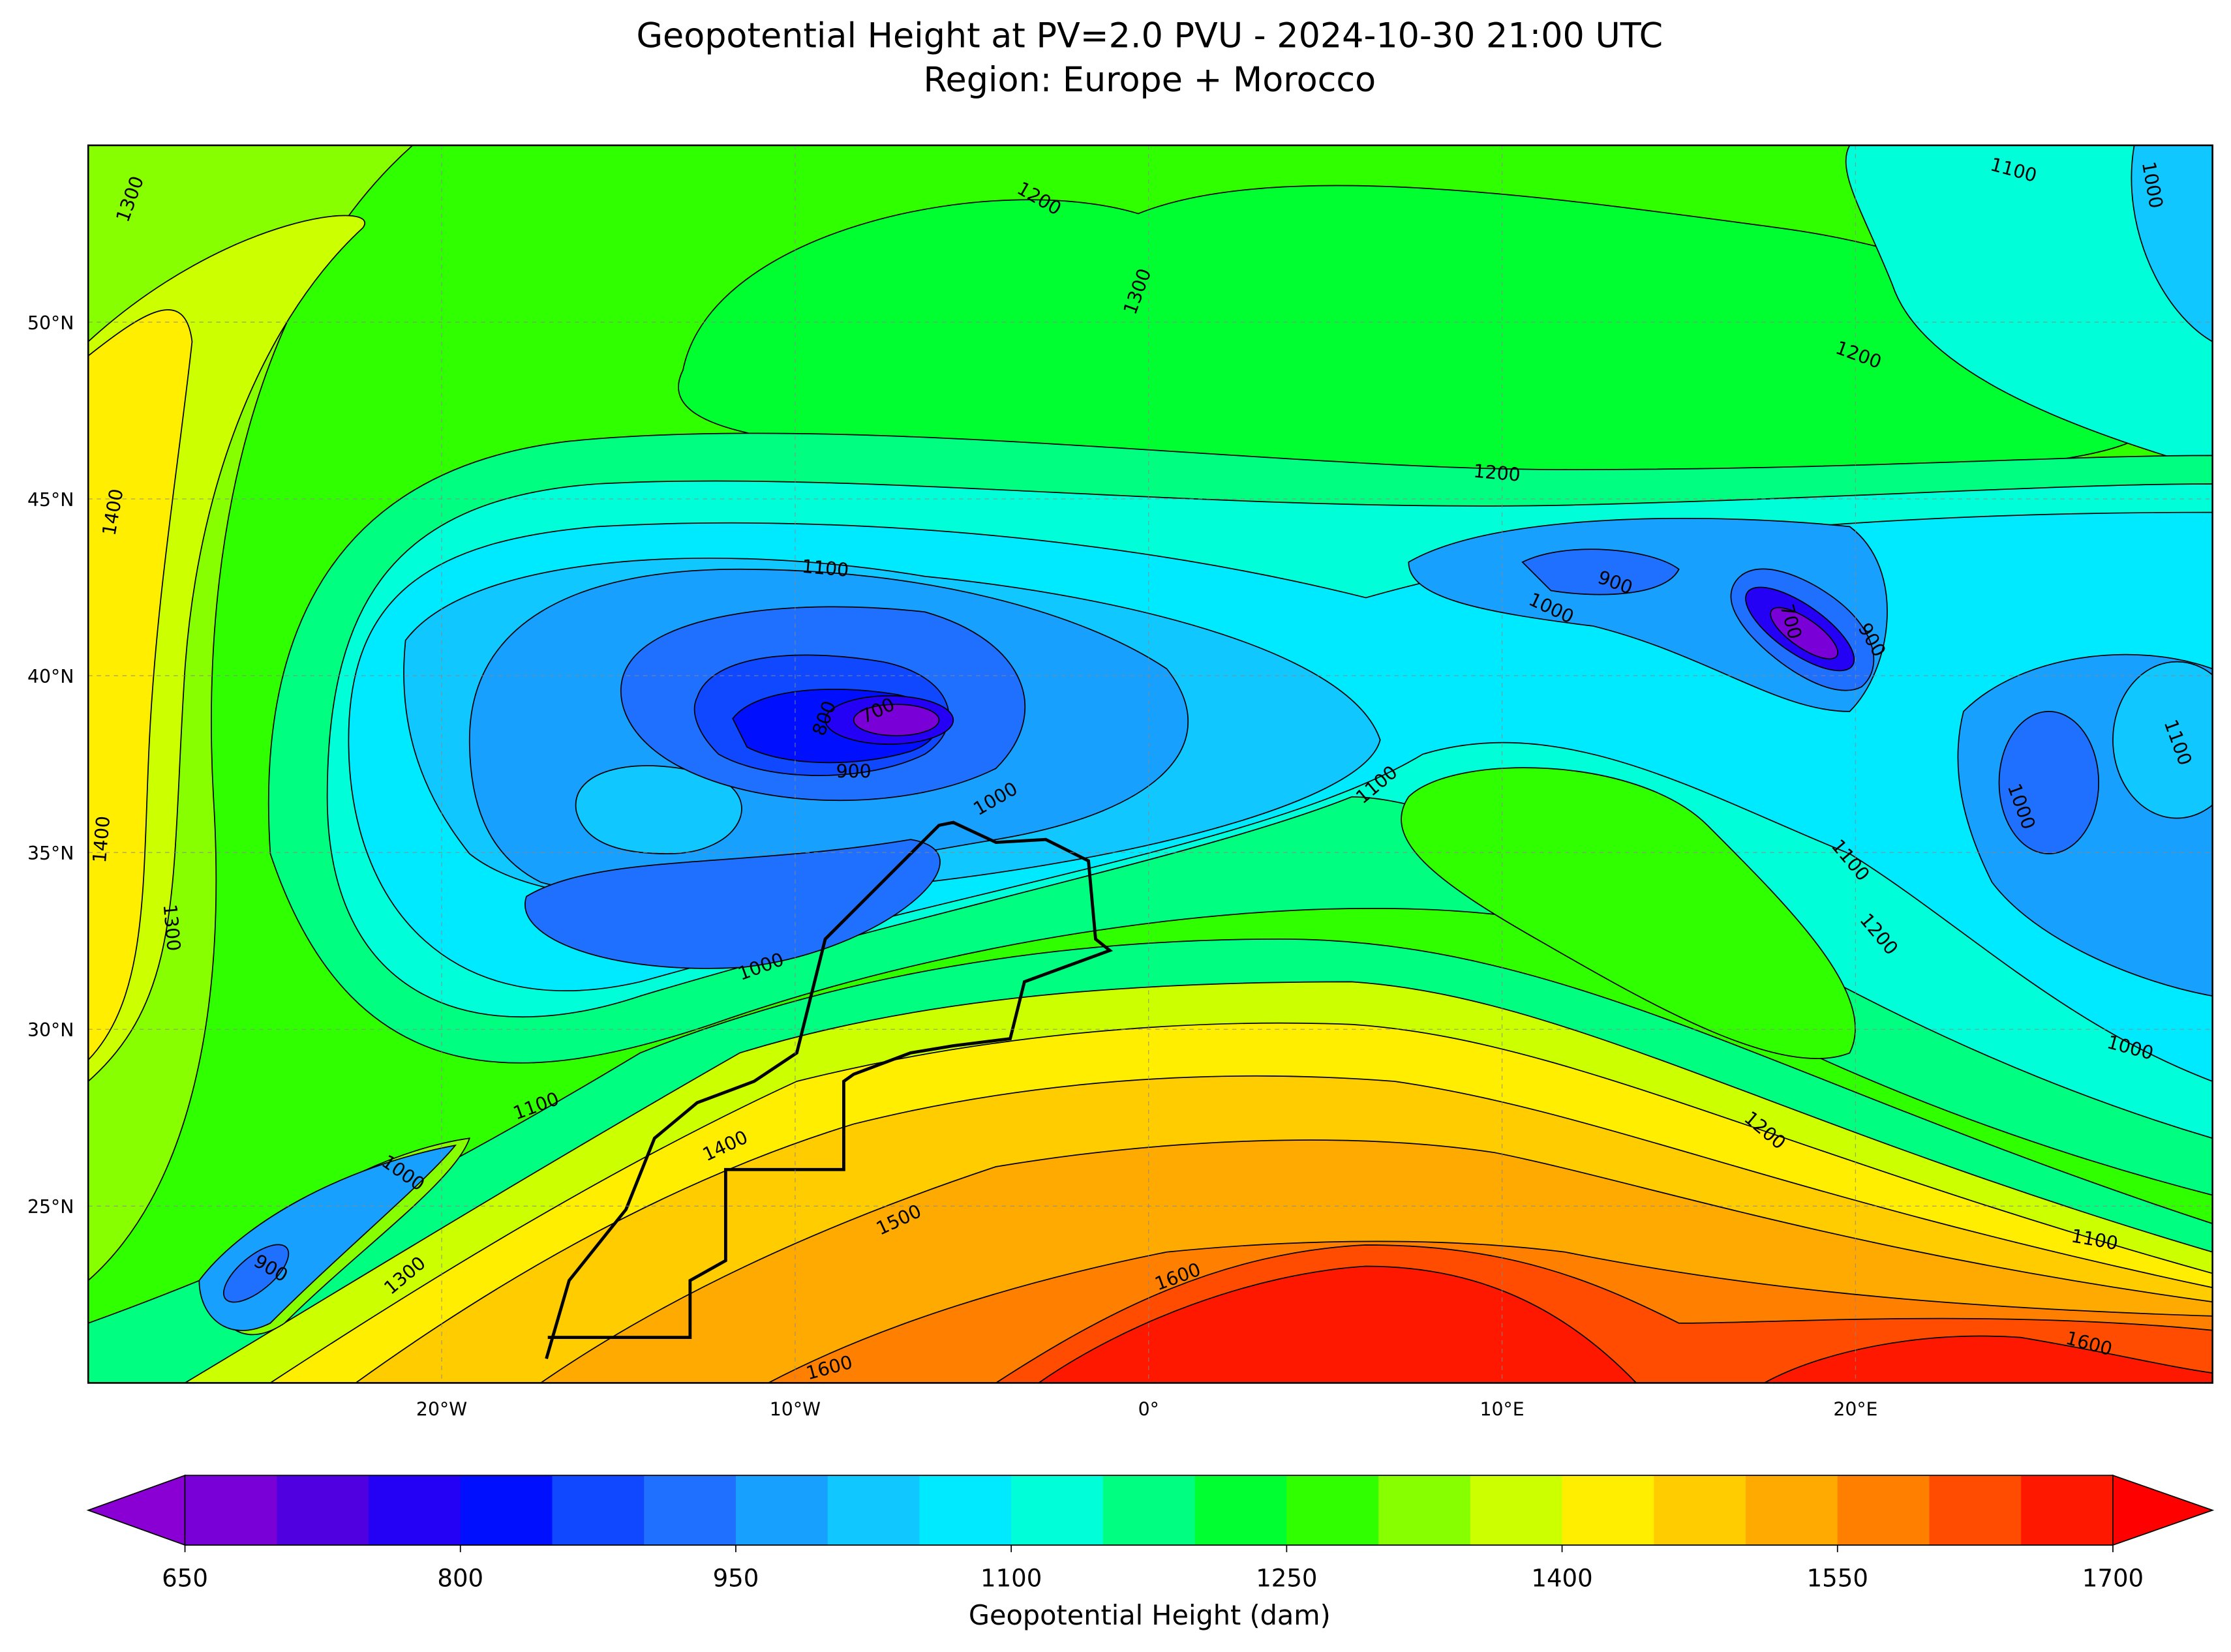  Describe the element at coordinates (50, 676) in the screenshot. I see `y-tick-label: 40°N` at that location.